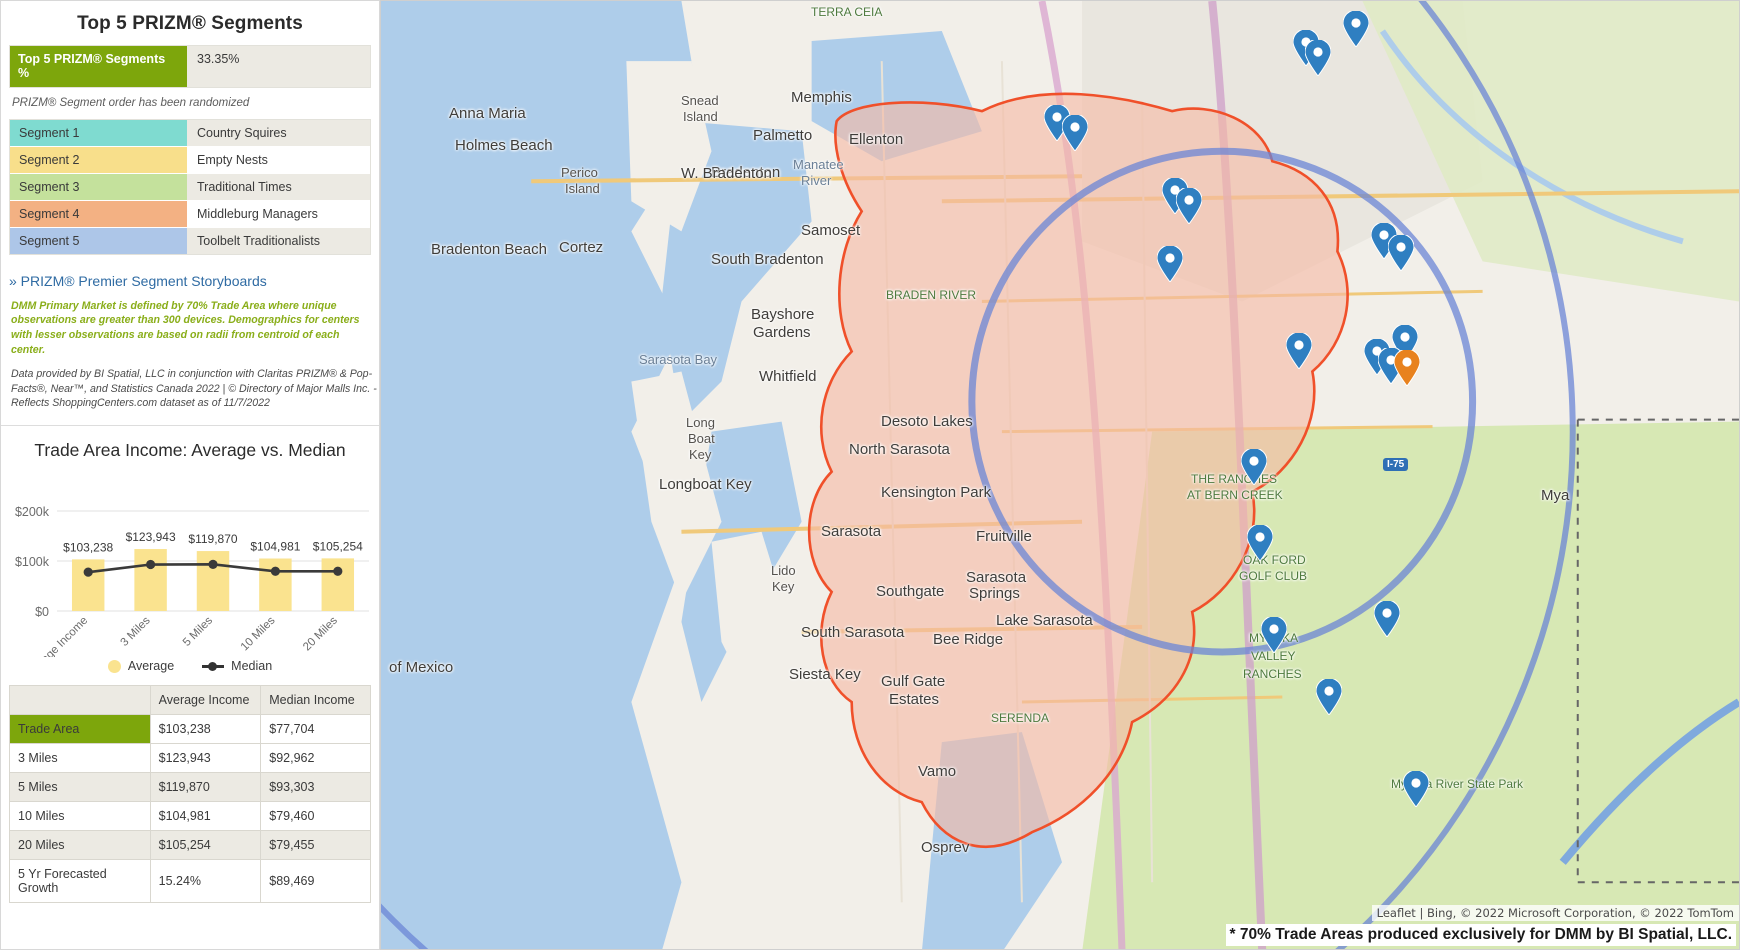 Image resolution: width=1740 pixels, height=950 pixels. Describe the element at coordinates (315, 816) in the screenshot. I see `cell-median-income: $79,460` at that location.